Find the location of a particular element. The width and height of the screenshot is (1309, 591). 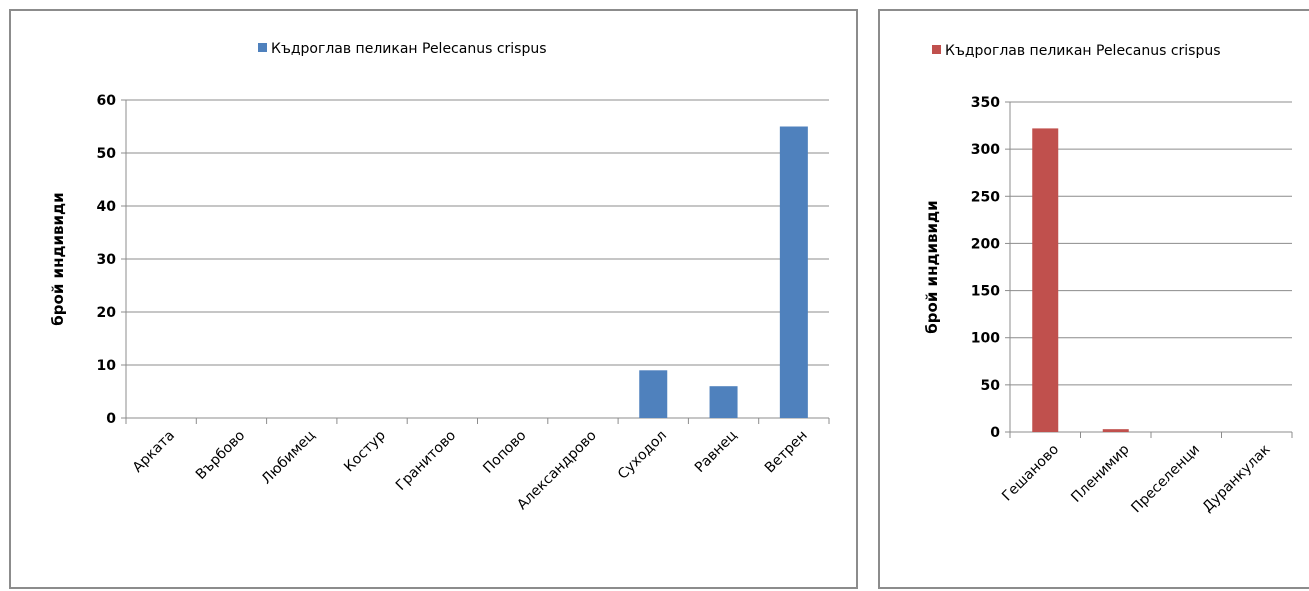

left-x-tick-label: Арката is located at coordinates (154, 452).